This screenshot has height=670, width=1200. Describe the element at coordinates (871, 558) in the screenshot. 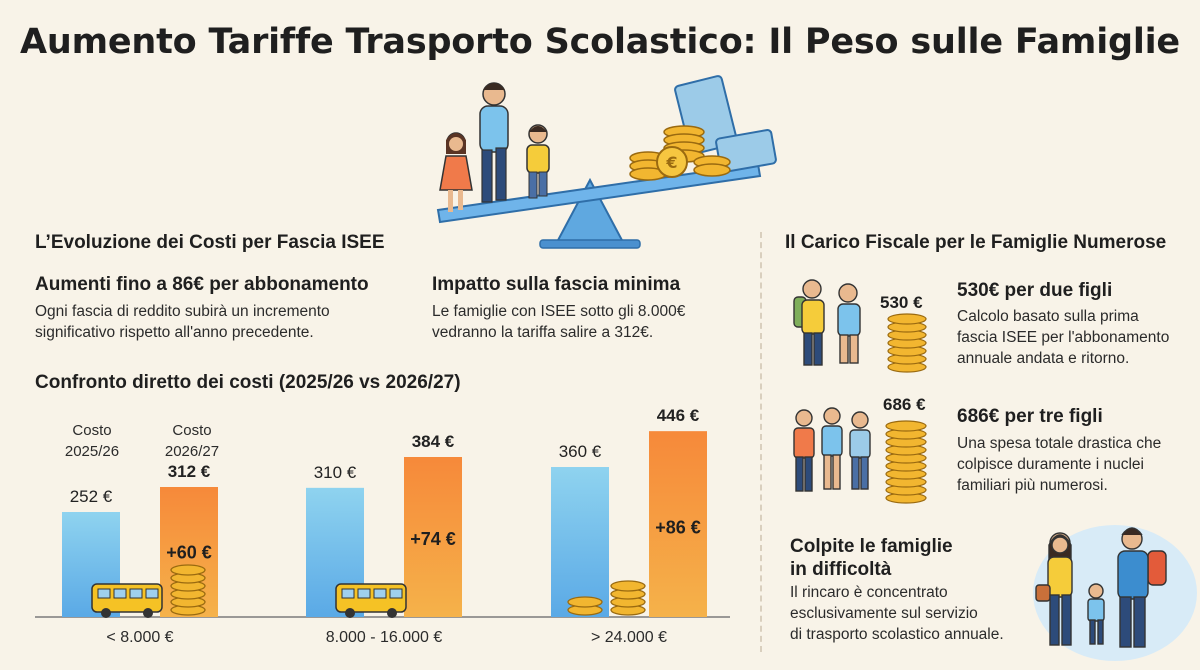

I see `difficulty-heading: Colpite le famiglie in difficoltà` at that location.